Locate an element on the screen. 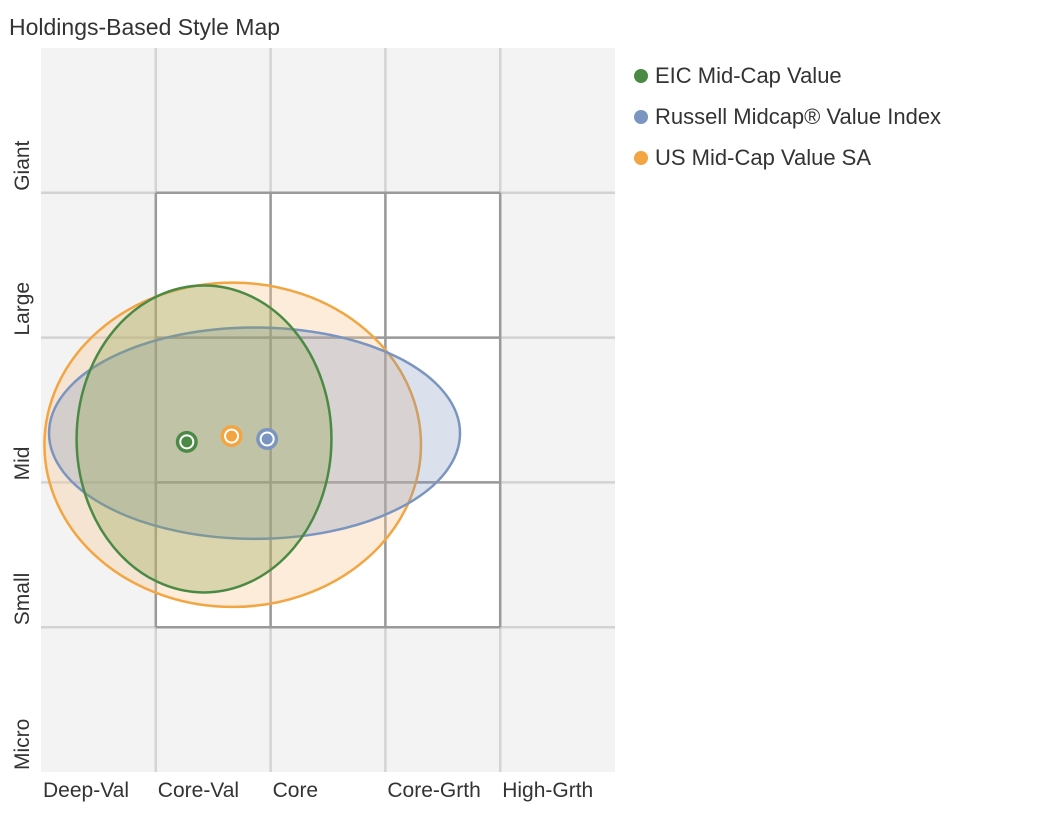 This screenshot has height=820, width=1060. legend-item-us-mid-cap-value-sa: US Mid-Cap Value SA is located at coordinates (787, 157).